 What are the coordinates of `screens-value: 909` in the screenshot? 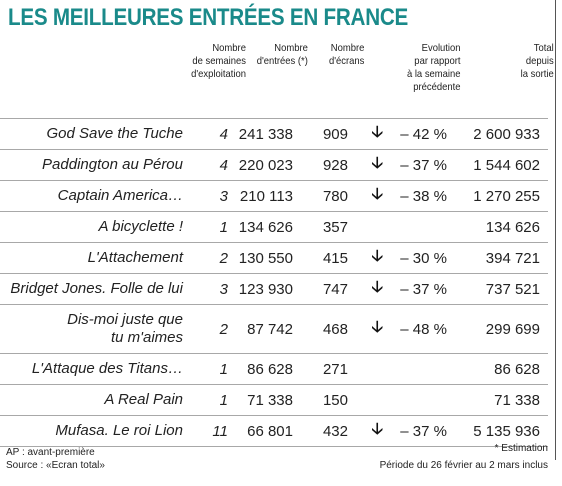 It's located at (335, 134).